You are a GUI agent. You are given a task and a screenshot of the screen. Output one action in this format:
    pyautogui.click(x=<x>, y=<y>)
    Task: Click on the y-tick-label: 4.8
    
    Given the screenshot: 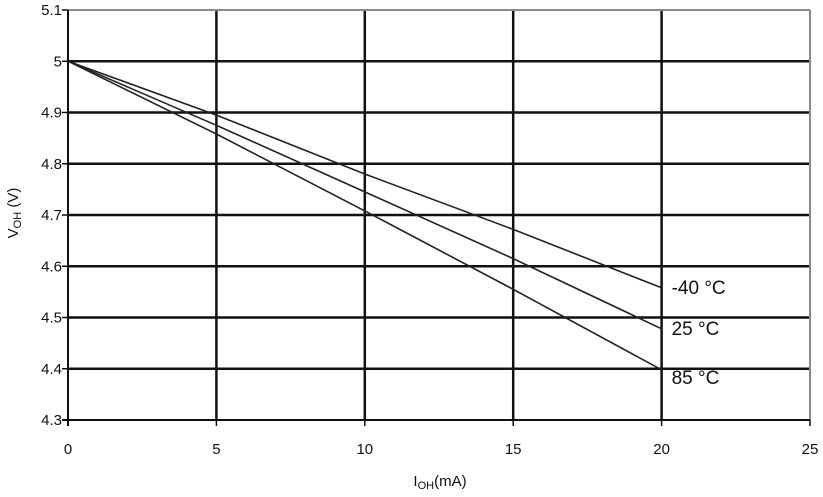 What is the action you would take?
    pyautogui.click(x=51, y=164)
    